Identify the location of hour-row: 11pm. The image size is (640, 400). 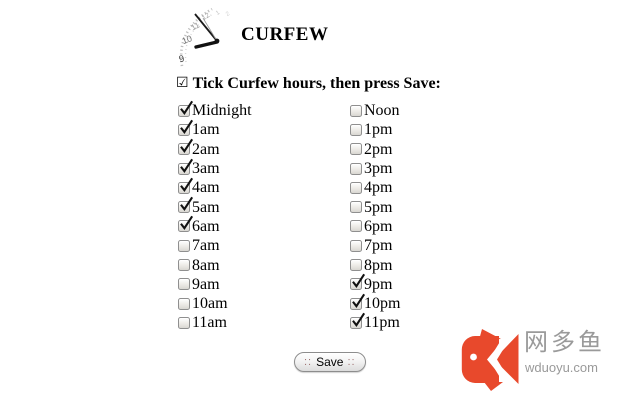
(375, 322).